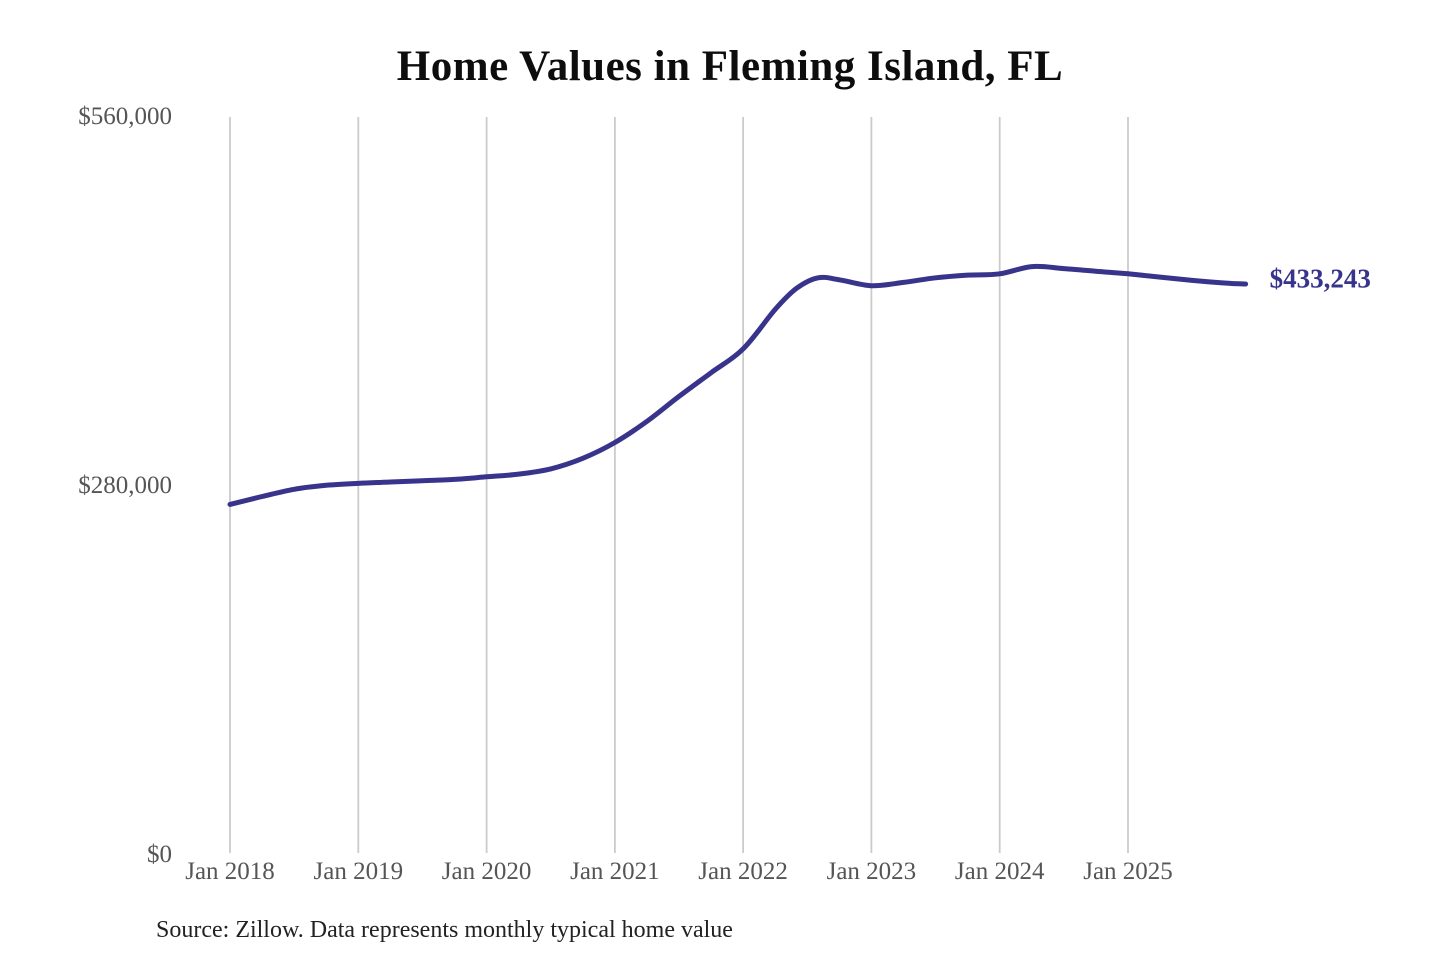 This screenshot has width=1440, height=960. What do you see at coordinates (871, 871) in the screenshot?
I see `x-tick-label: Jan 2023` at bounding box center [871, 871].